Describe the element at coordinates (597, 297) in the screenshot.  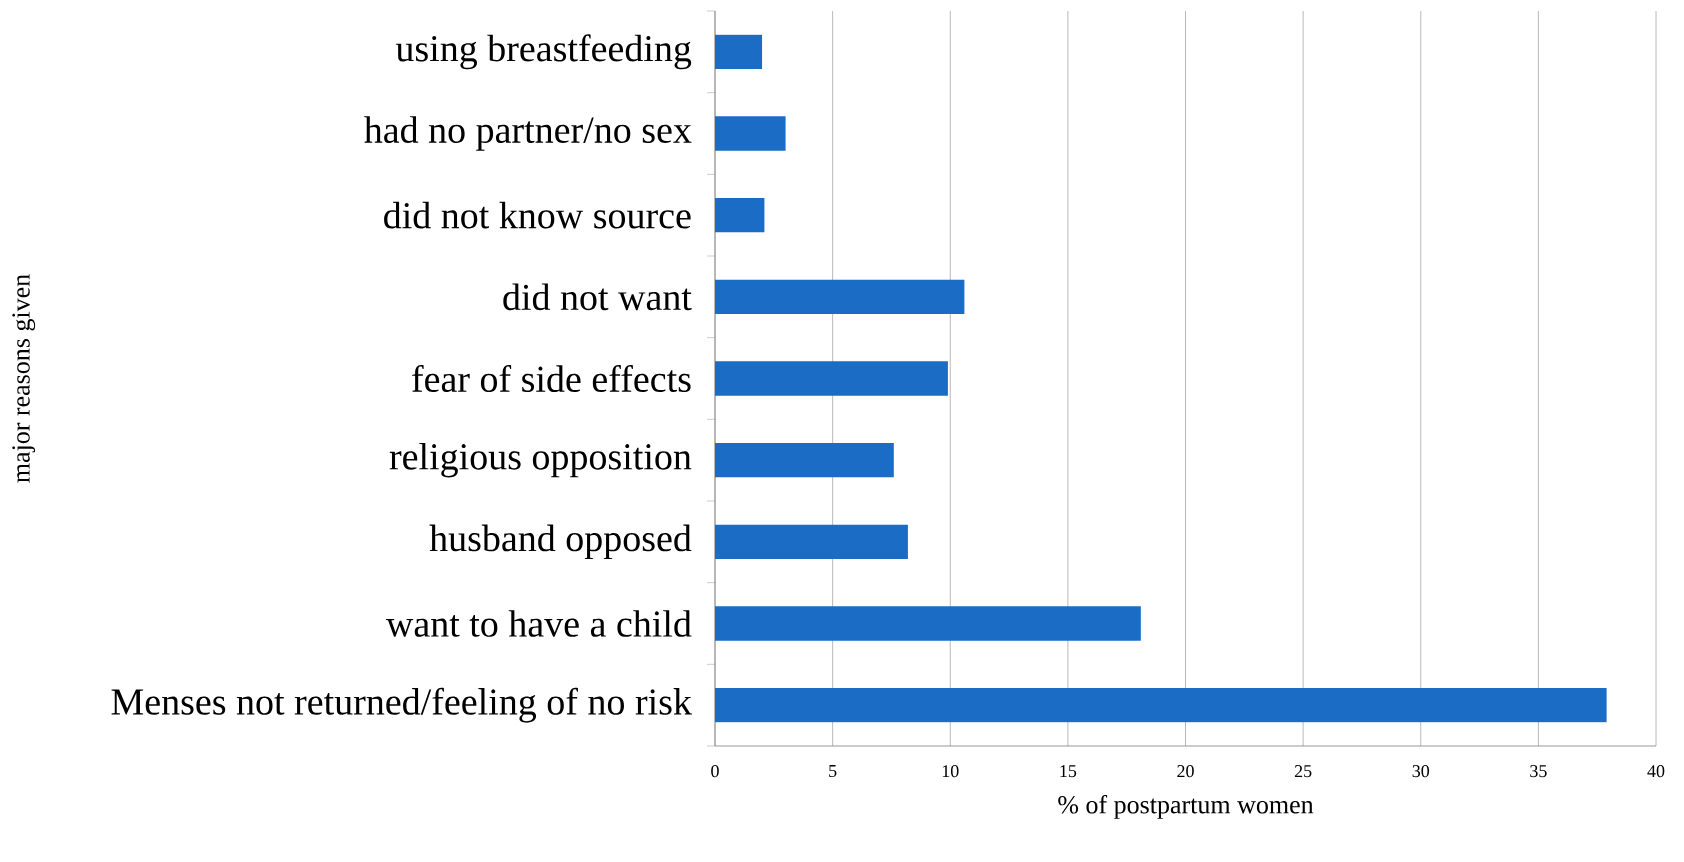
I see `y-tick-label: did not want` at that location.